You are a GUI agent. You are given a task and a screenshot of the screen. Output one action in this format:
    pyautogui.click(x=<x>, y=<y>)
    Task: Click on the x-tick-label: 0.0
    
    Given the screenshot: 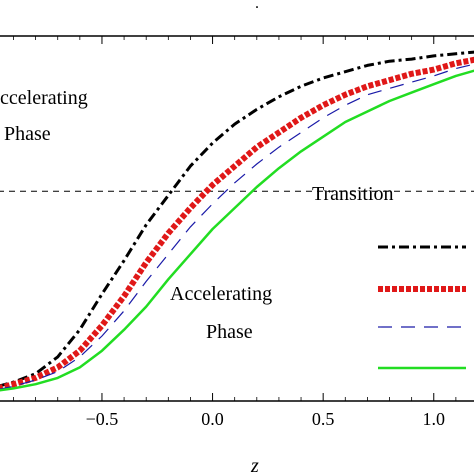 What is the action you would take?
    pyautogui.click(x=212, y=419)
    